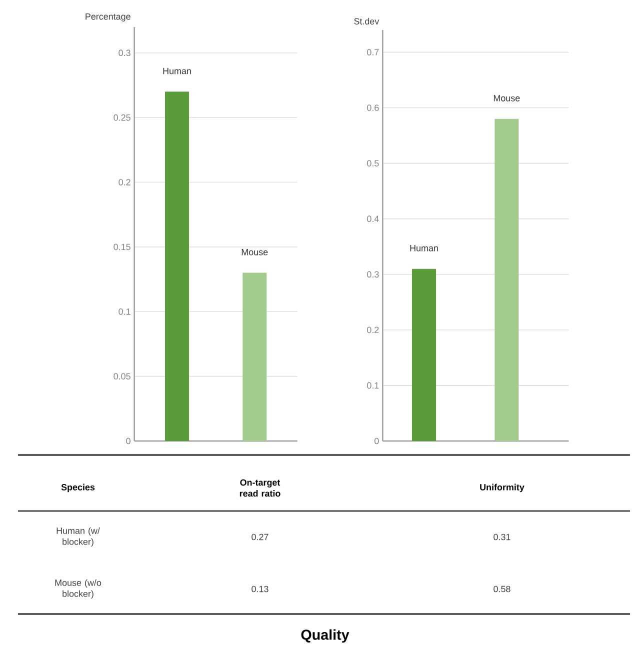  Describe the element at coordinates (78, 488) in the screenshot. I see `text: Species` at that location.